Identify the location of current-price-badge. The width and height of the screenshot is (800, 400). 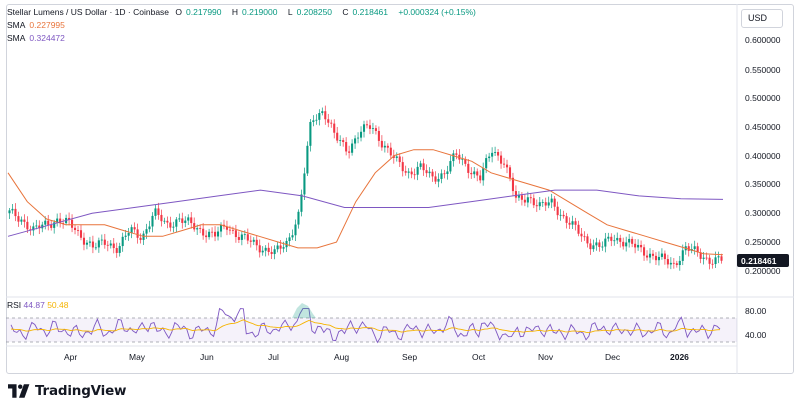
(763, 260).